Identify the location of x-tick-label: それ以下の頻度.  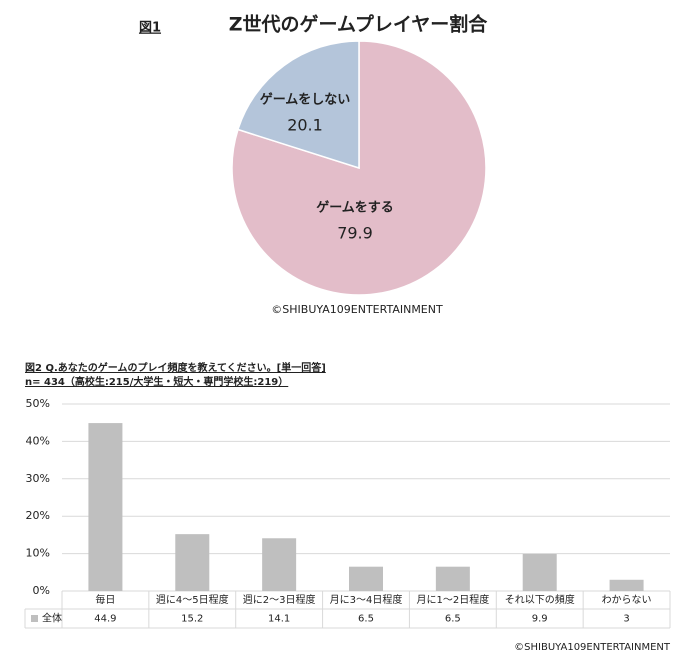
(540, 599).